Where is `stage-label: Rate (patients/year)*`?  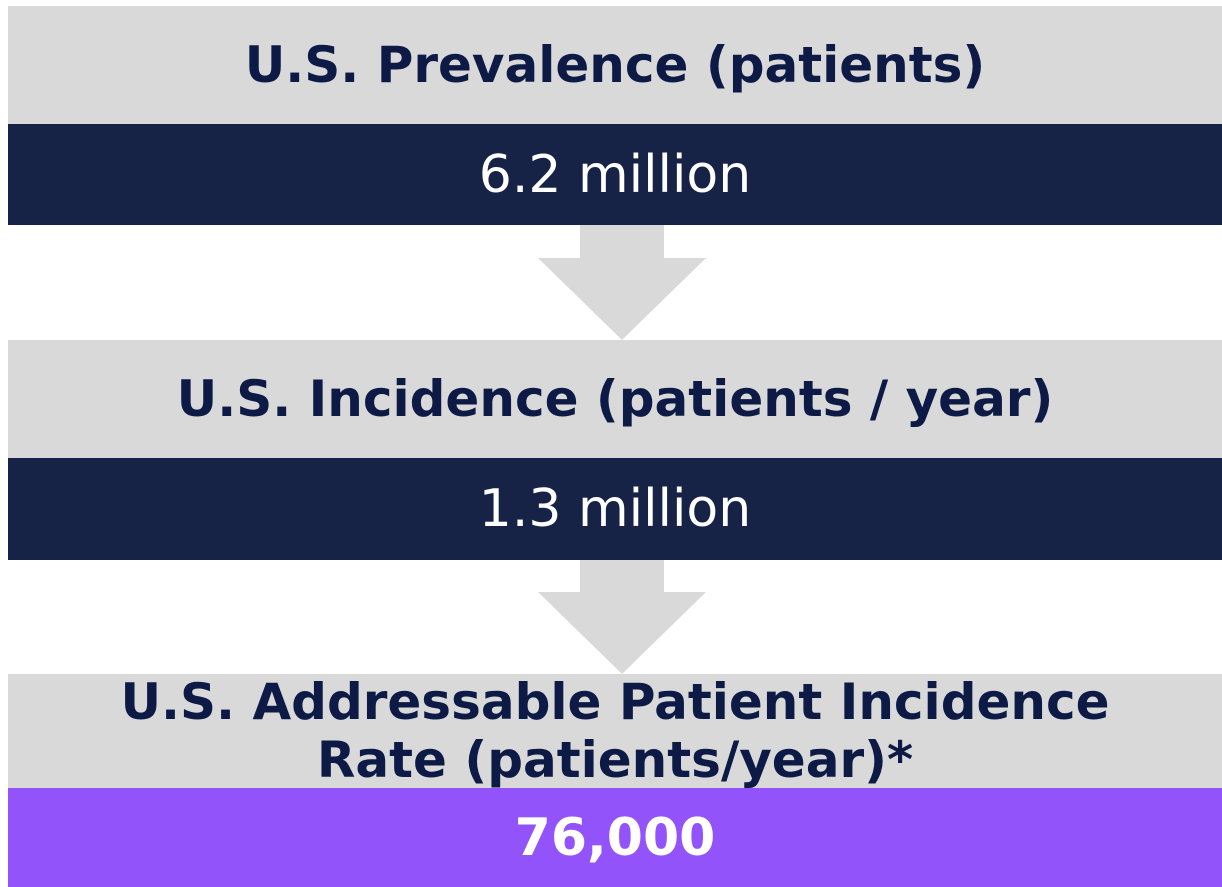
stage-label: Rate (patients/year)* is located at coordinates (615, 760).